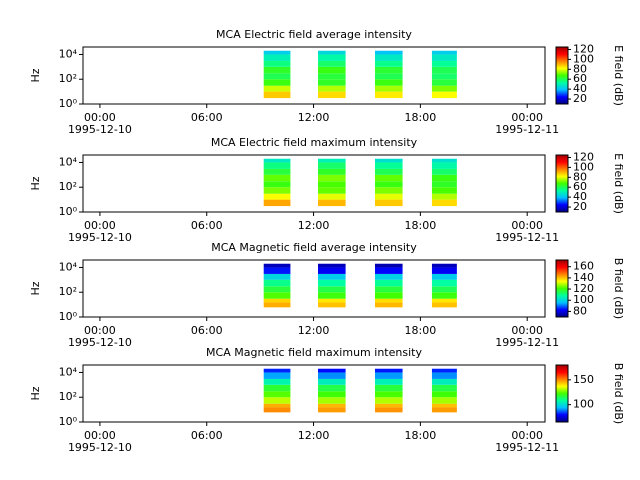 The height and width of the screenshot is (480, 640). Describe the element at coordinates (583, 379) in the screenshot. I see `colorbar-tick-label: 150` at that location.